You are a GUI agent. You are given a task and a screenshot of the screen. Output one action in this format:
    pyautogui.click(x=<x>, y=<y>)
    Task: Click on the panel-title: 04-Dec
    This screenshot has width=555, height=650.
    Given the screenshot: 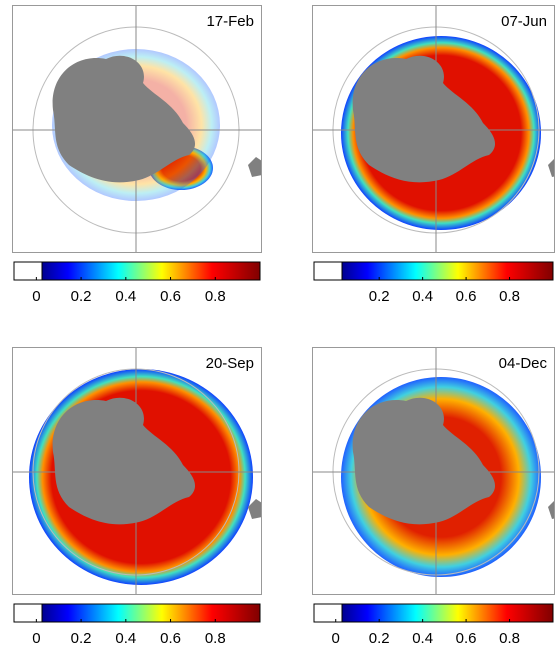 What is the action you would take?
    pyautogui.click(x=523, y=363)
    